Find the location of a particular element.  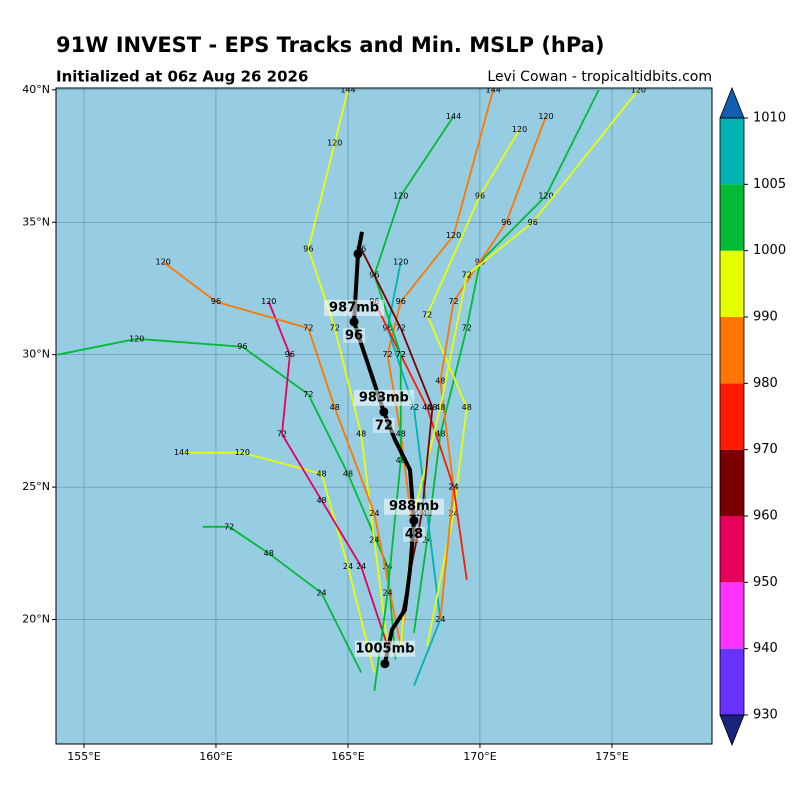

credit: Levi Cowan - tropicaltidbits.com is located at coordinates (599, 77).